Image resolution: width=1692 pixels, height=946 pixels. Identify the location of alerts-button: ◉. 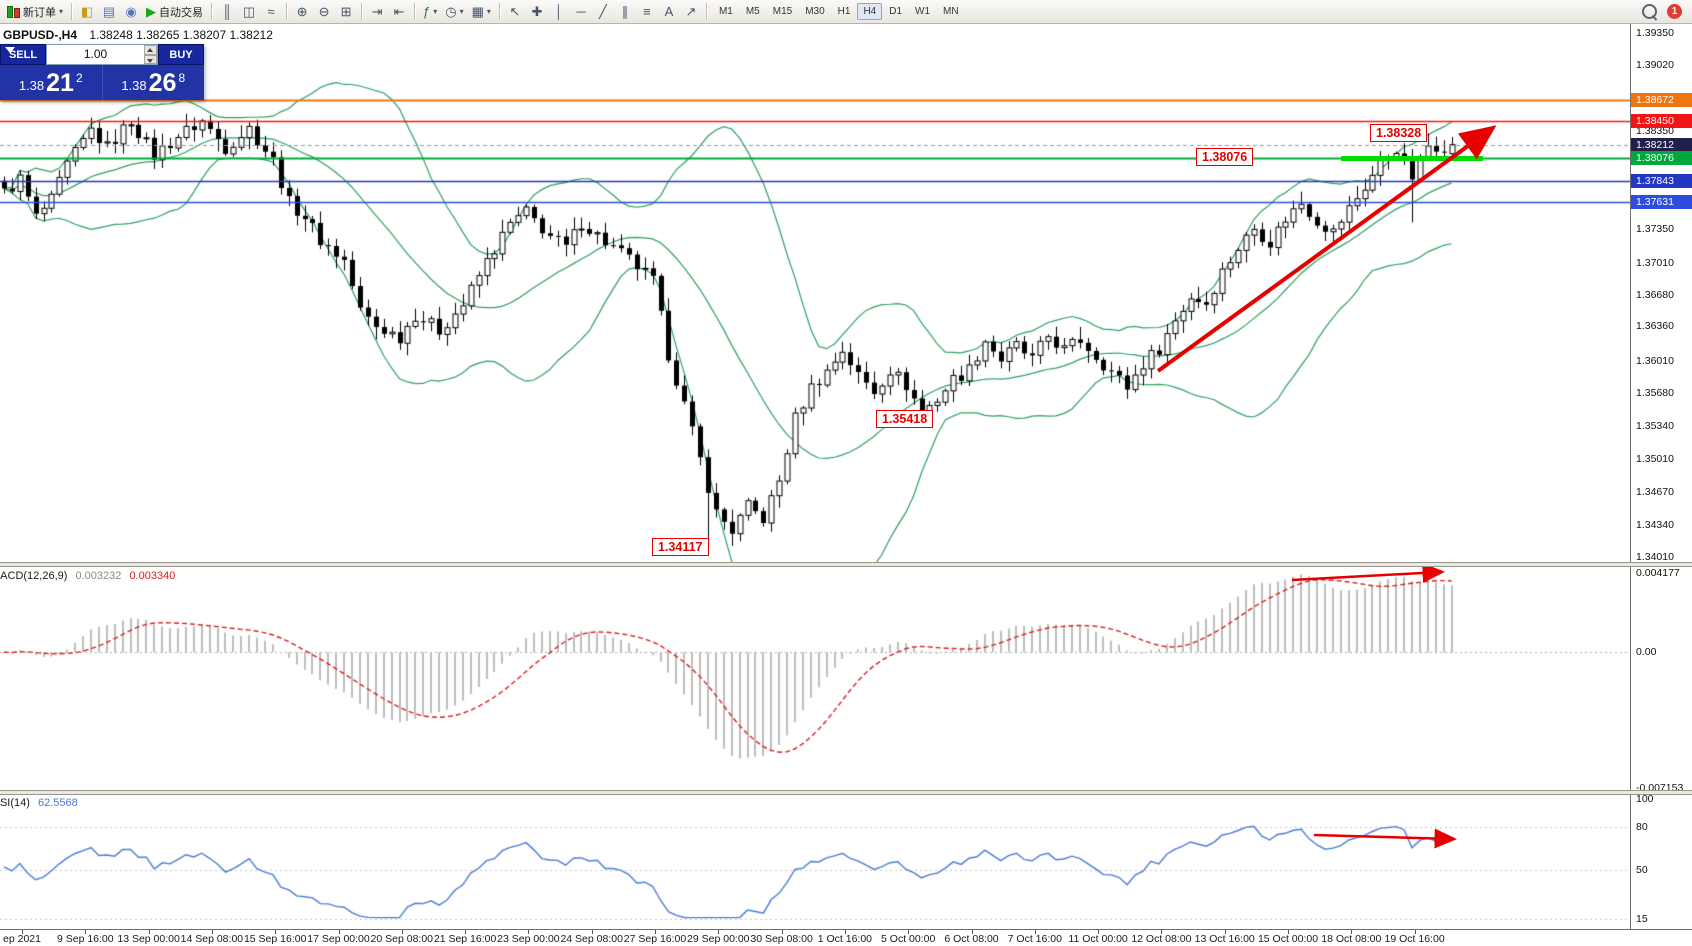
(131, 12).